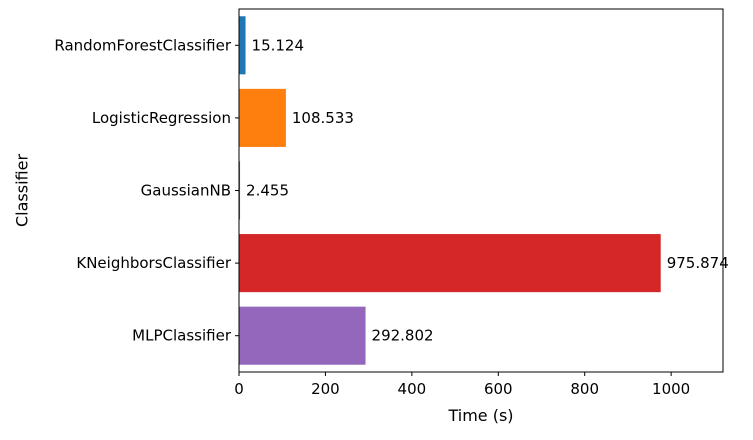 The image size is (753, 440). I want to click on x-tick-label: 600, so click(498, 389).